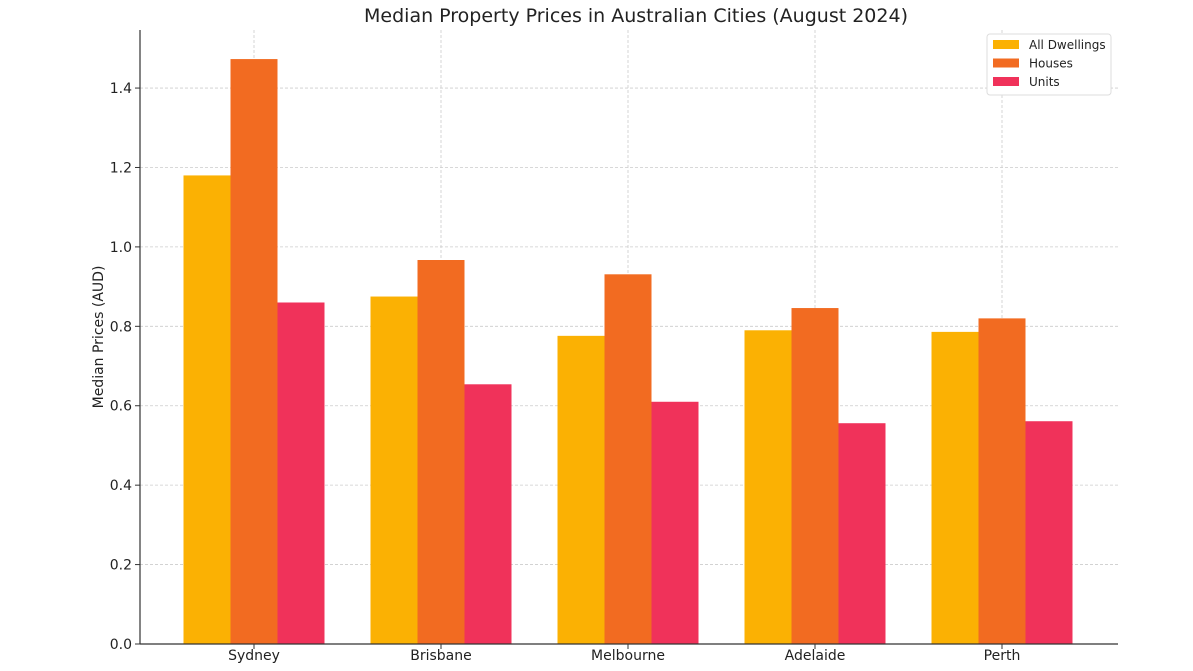  Describe the element at coordinates (121, 327) in the screenshot. I see `y-tick-label: 0.8` at that location.